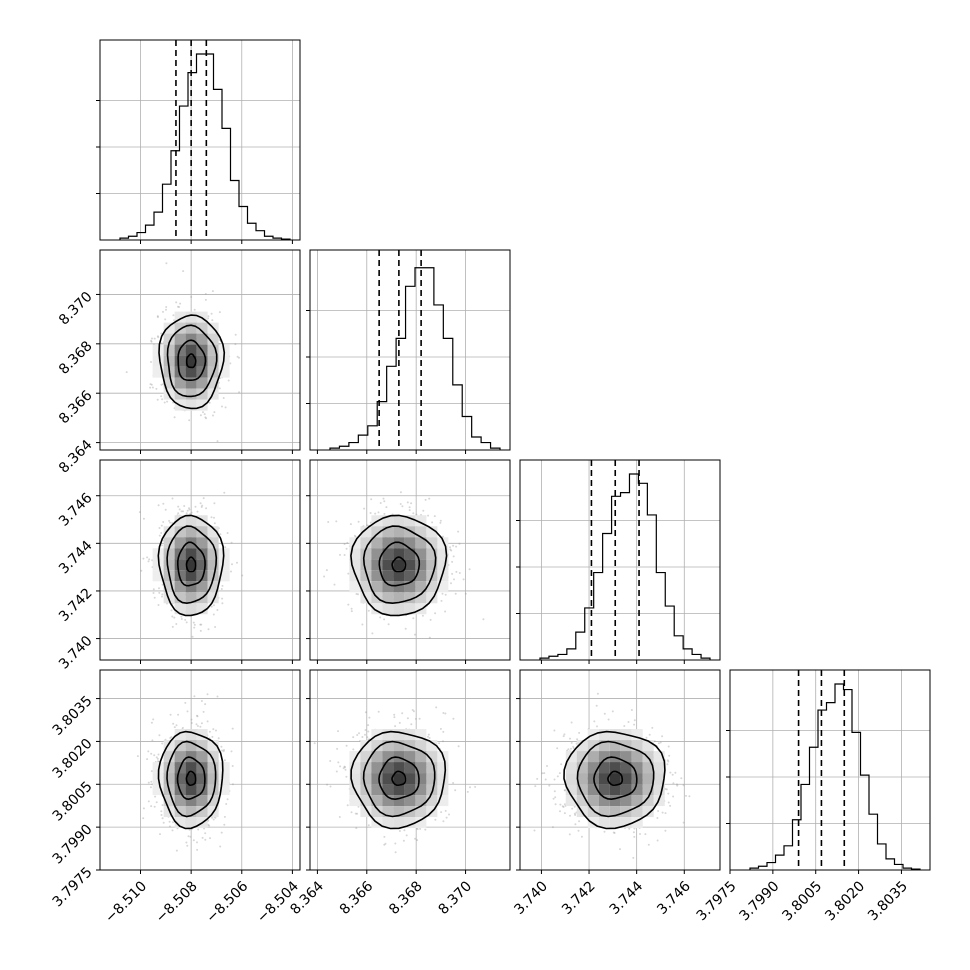  I want to click on xtick-label-0-2: −8.506, so click(227, 902).